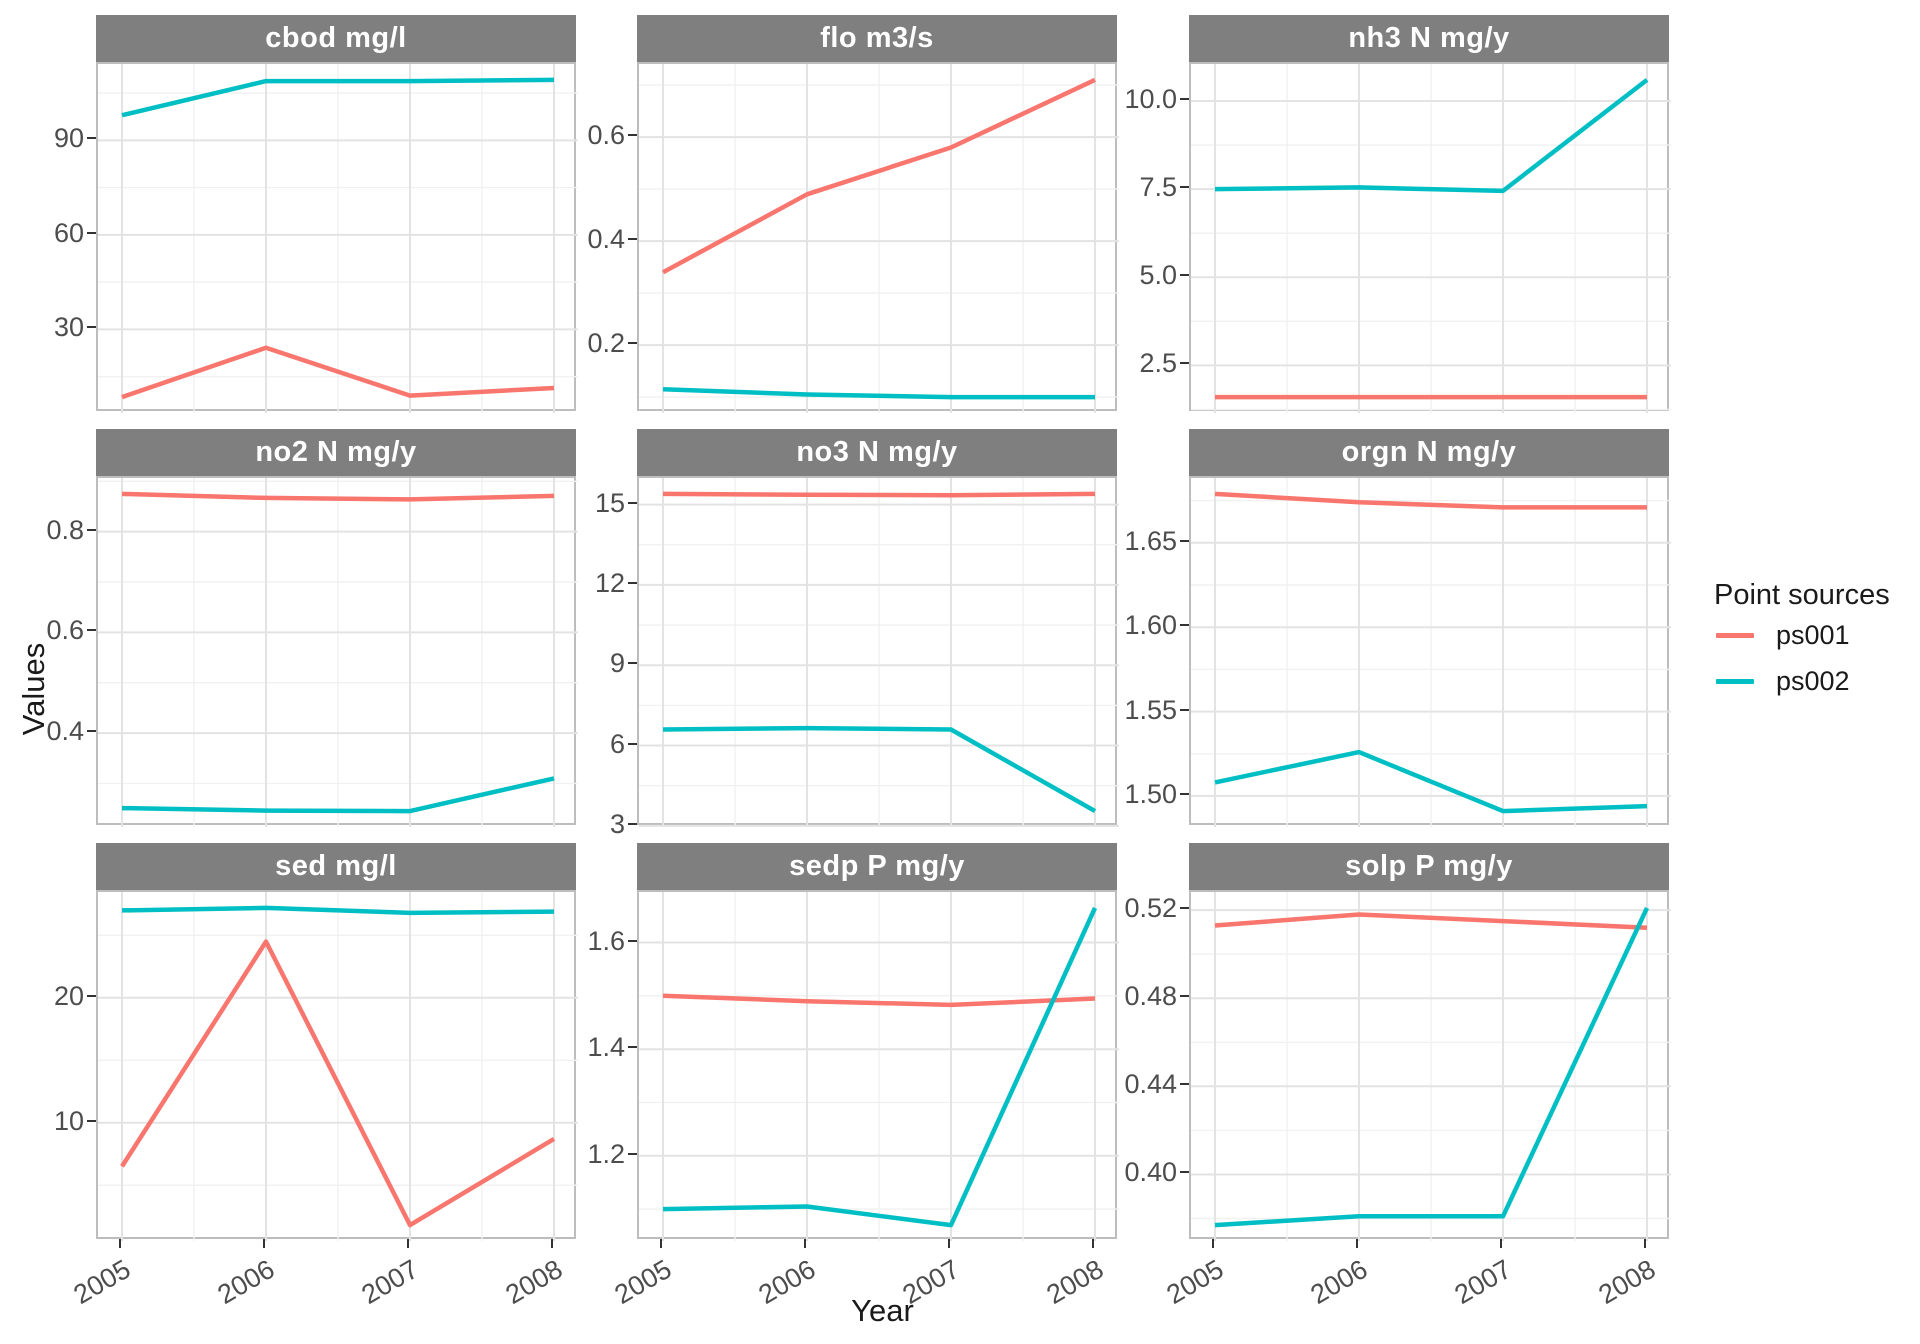 This screenshot has width=1920, height=1344. I want to click on facet-strip: sed mg/l, so click(336, 866).